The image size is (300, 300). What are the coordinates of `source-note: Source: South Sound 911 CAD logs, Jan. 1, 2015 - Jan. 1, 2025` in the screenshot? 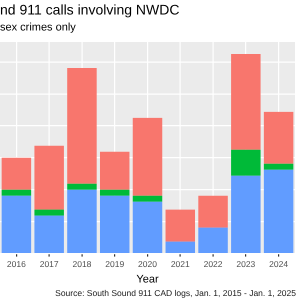 It's located at (175, 293).